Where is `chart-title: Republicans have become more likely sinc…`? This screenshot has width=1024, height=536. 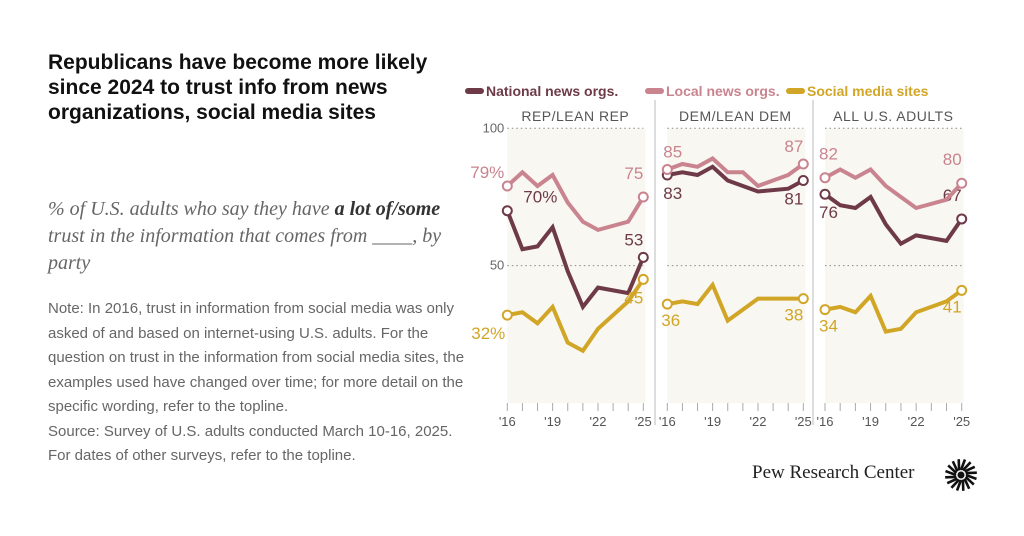 chart-title: Republicans have become more likely sinc… is located at coordinates (238, 87).